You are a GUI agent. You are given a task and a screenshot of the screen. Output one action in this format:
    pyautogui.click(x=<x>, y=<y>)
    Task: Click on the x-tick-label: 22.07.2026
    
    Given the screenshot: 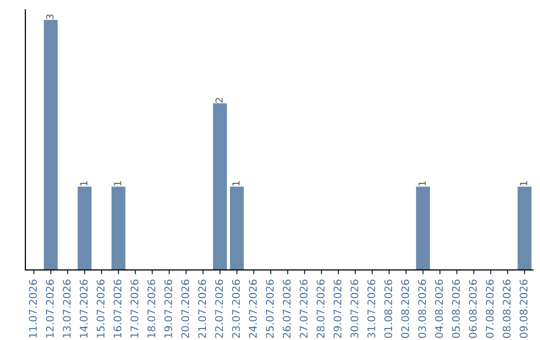 What is the action you would take?
    pyautogui.click(x=219, y=309)
    